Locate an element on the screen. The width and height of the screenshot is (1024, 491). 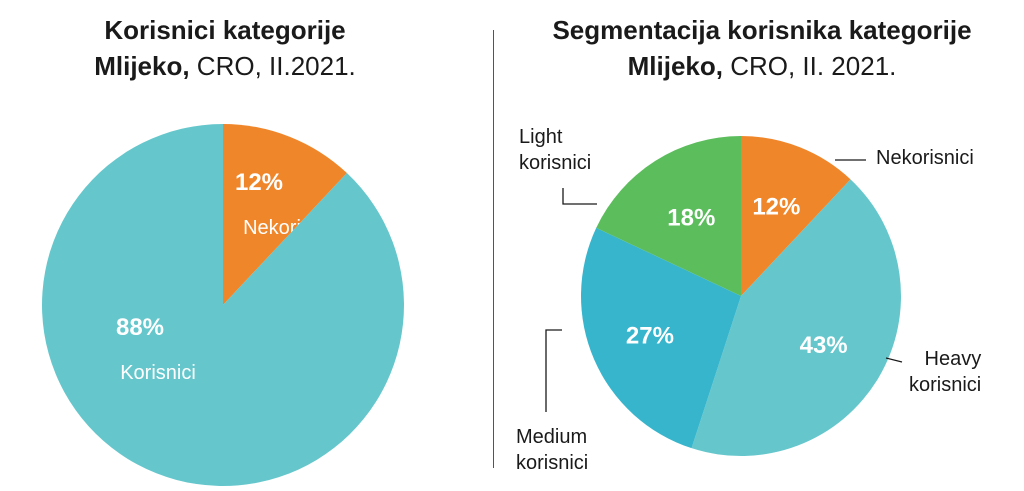
chart1-value-korisnici: 88% is located at coordinates (140, 327).